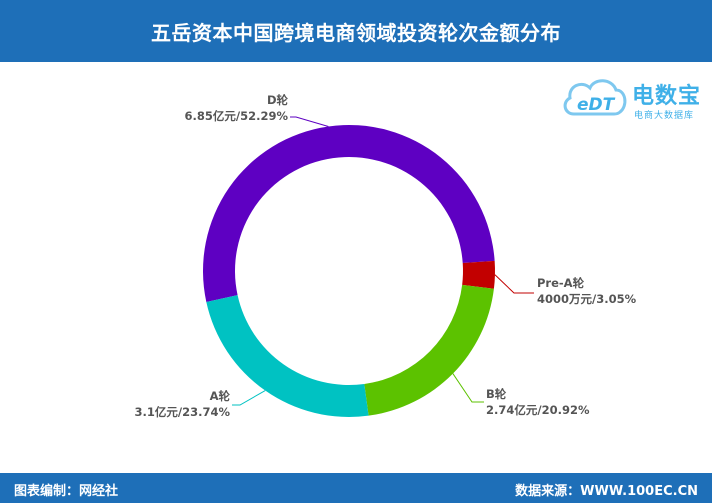 This screenshot has height=503, width=712. Describe the element at coordinates (356, 488) in the screenshot. I see `chart-footer: 图表编制：网经社 数据来源：WWW.100EC.CN` at that location.